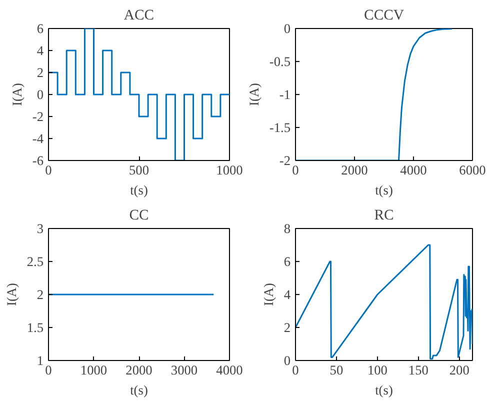 This screenshot has width=487, height=406. Describe the element at coordinates (35, 261) in the screenshot. I see `y-tick-label: 2.5` at that location.